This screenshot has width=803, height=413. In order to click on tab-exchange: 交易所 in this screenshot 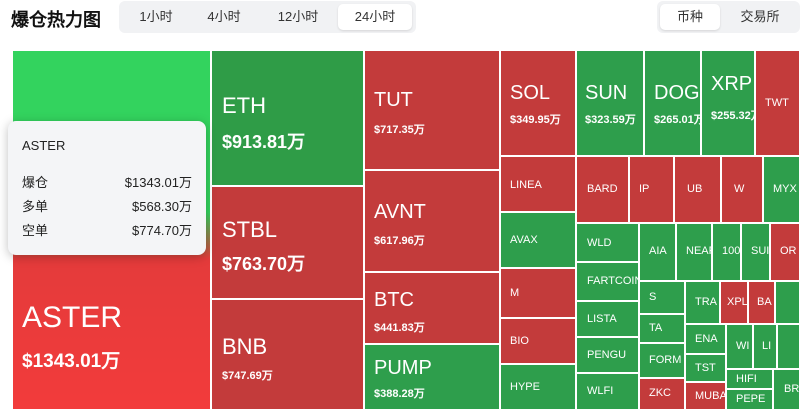, I will do `click(760, 16)`.